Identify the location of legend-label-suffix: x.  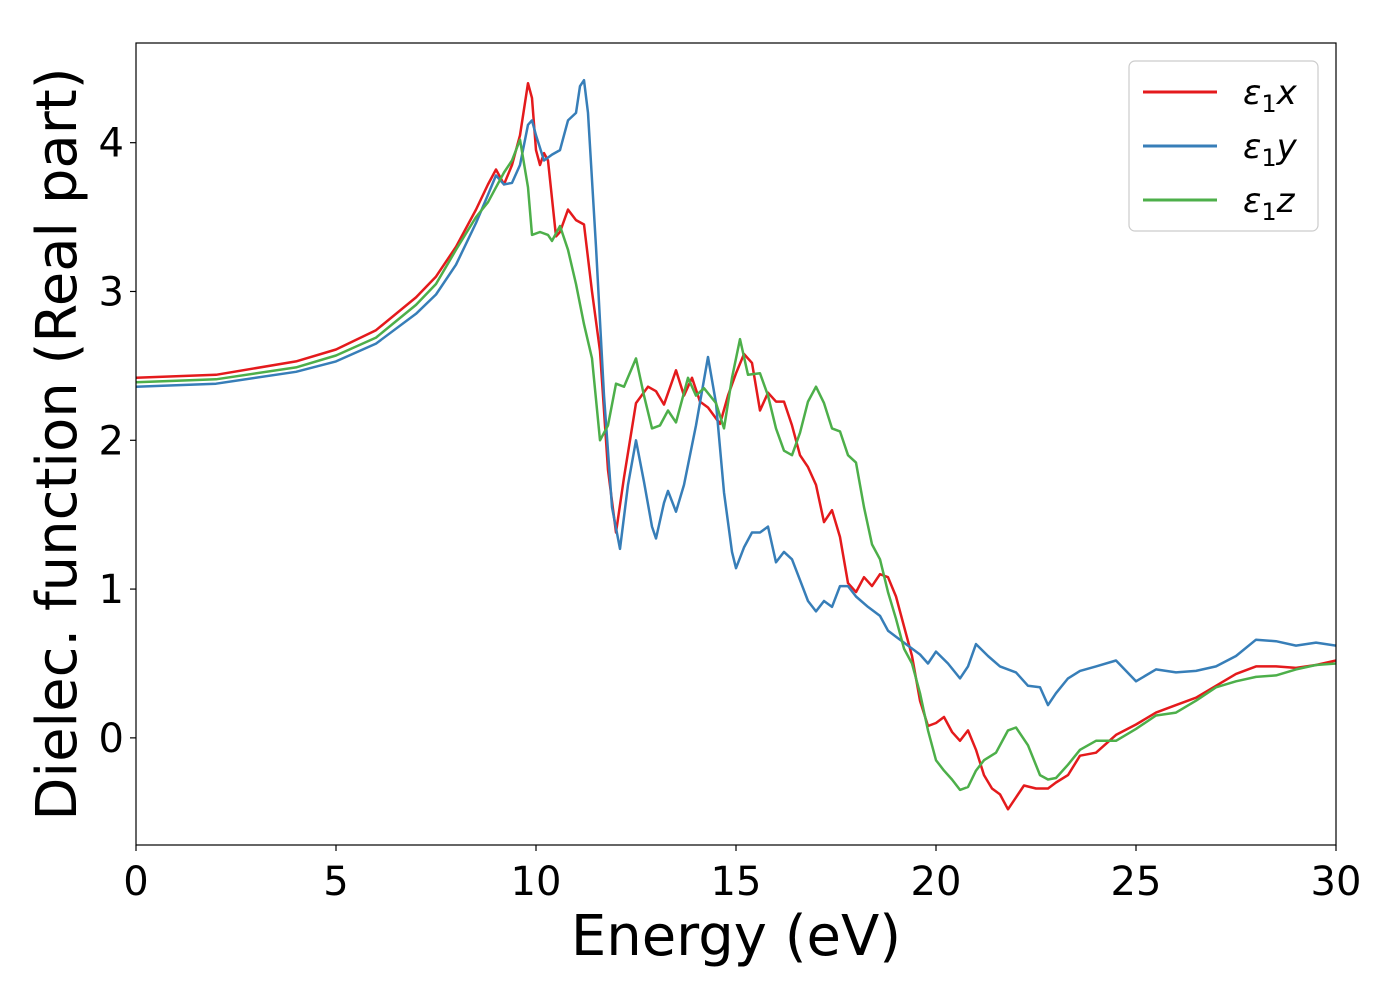
(1287, 93).